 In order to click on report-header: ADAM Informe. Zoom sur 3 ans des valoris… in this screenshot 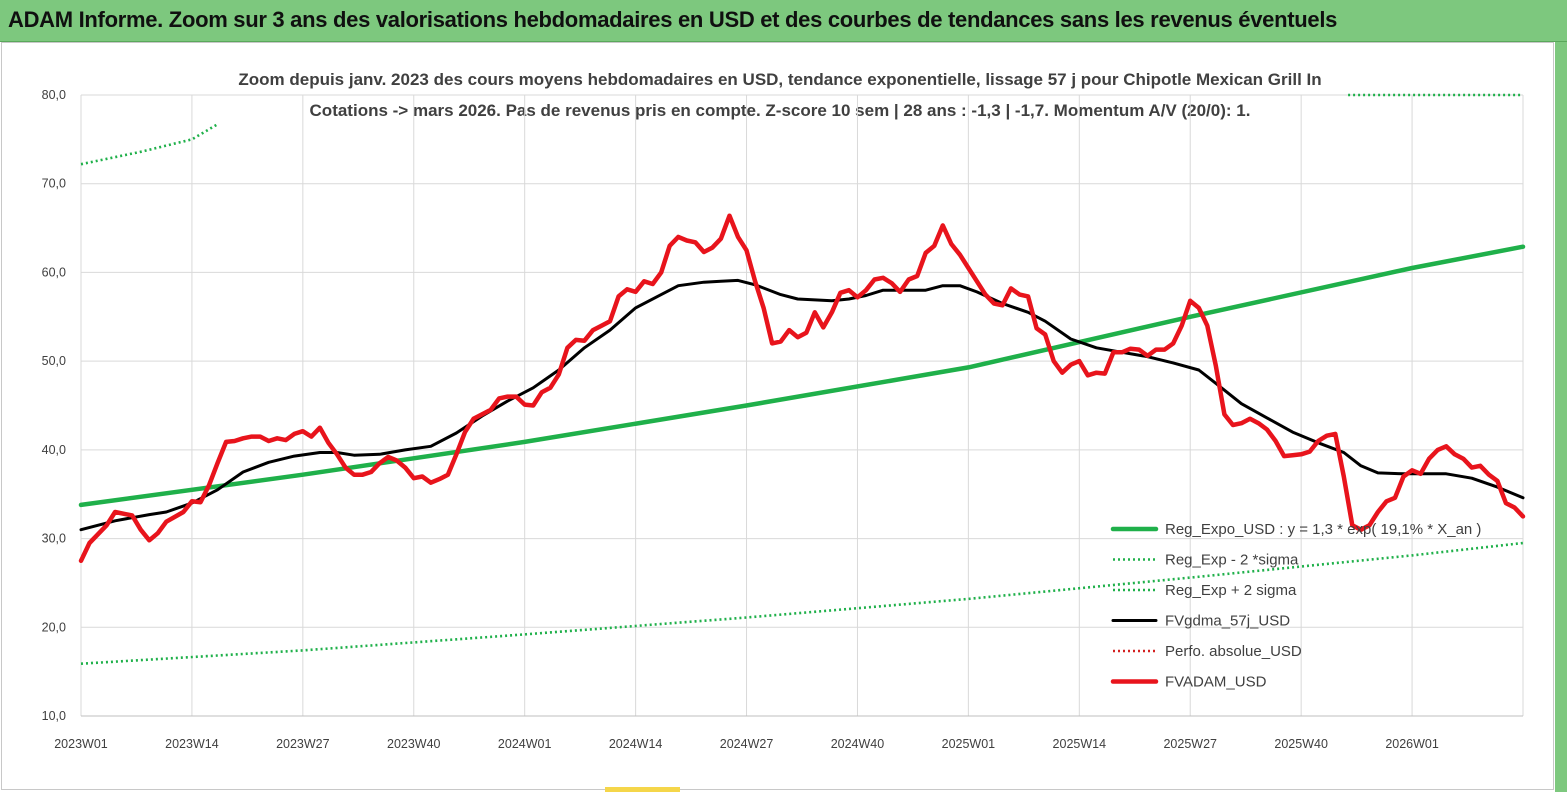, I will do `click(783, 21)`.